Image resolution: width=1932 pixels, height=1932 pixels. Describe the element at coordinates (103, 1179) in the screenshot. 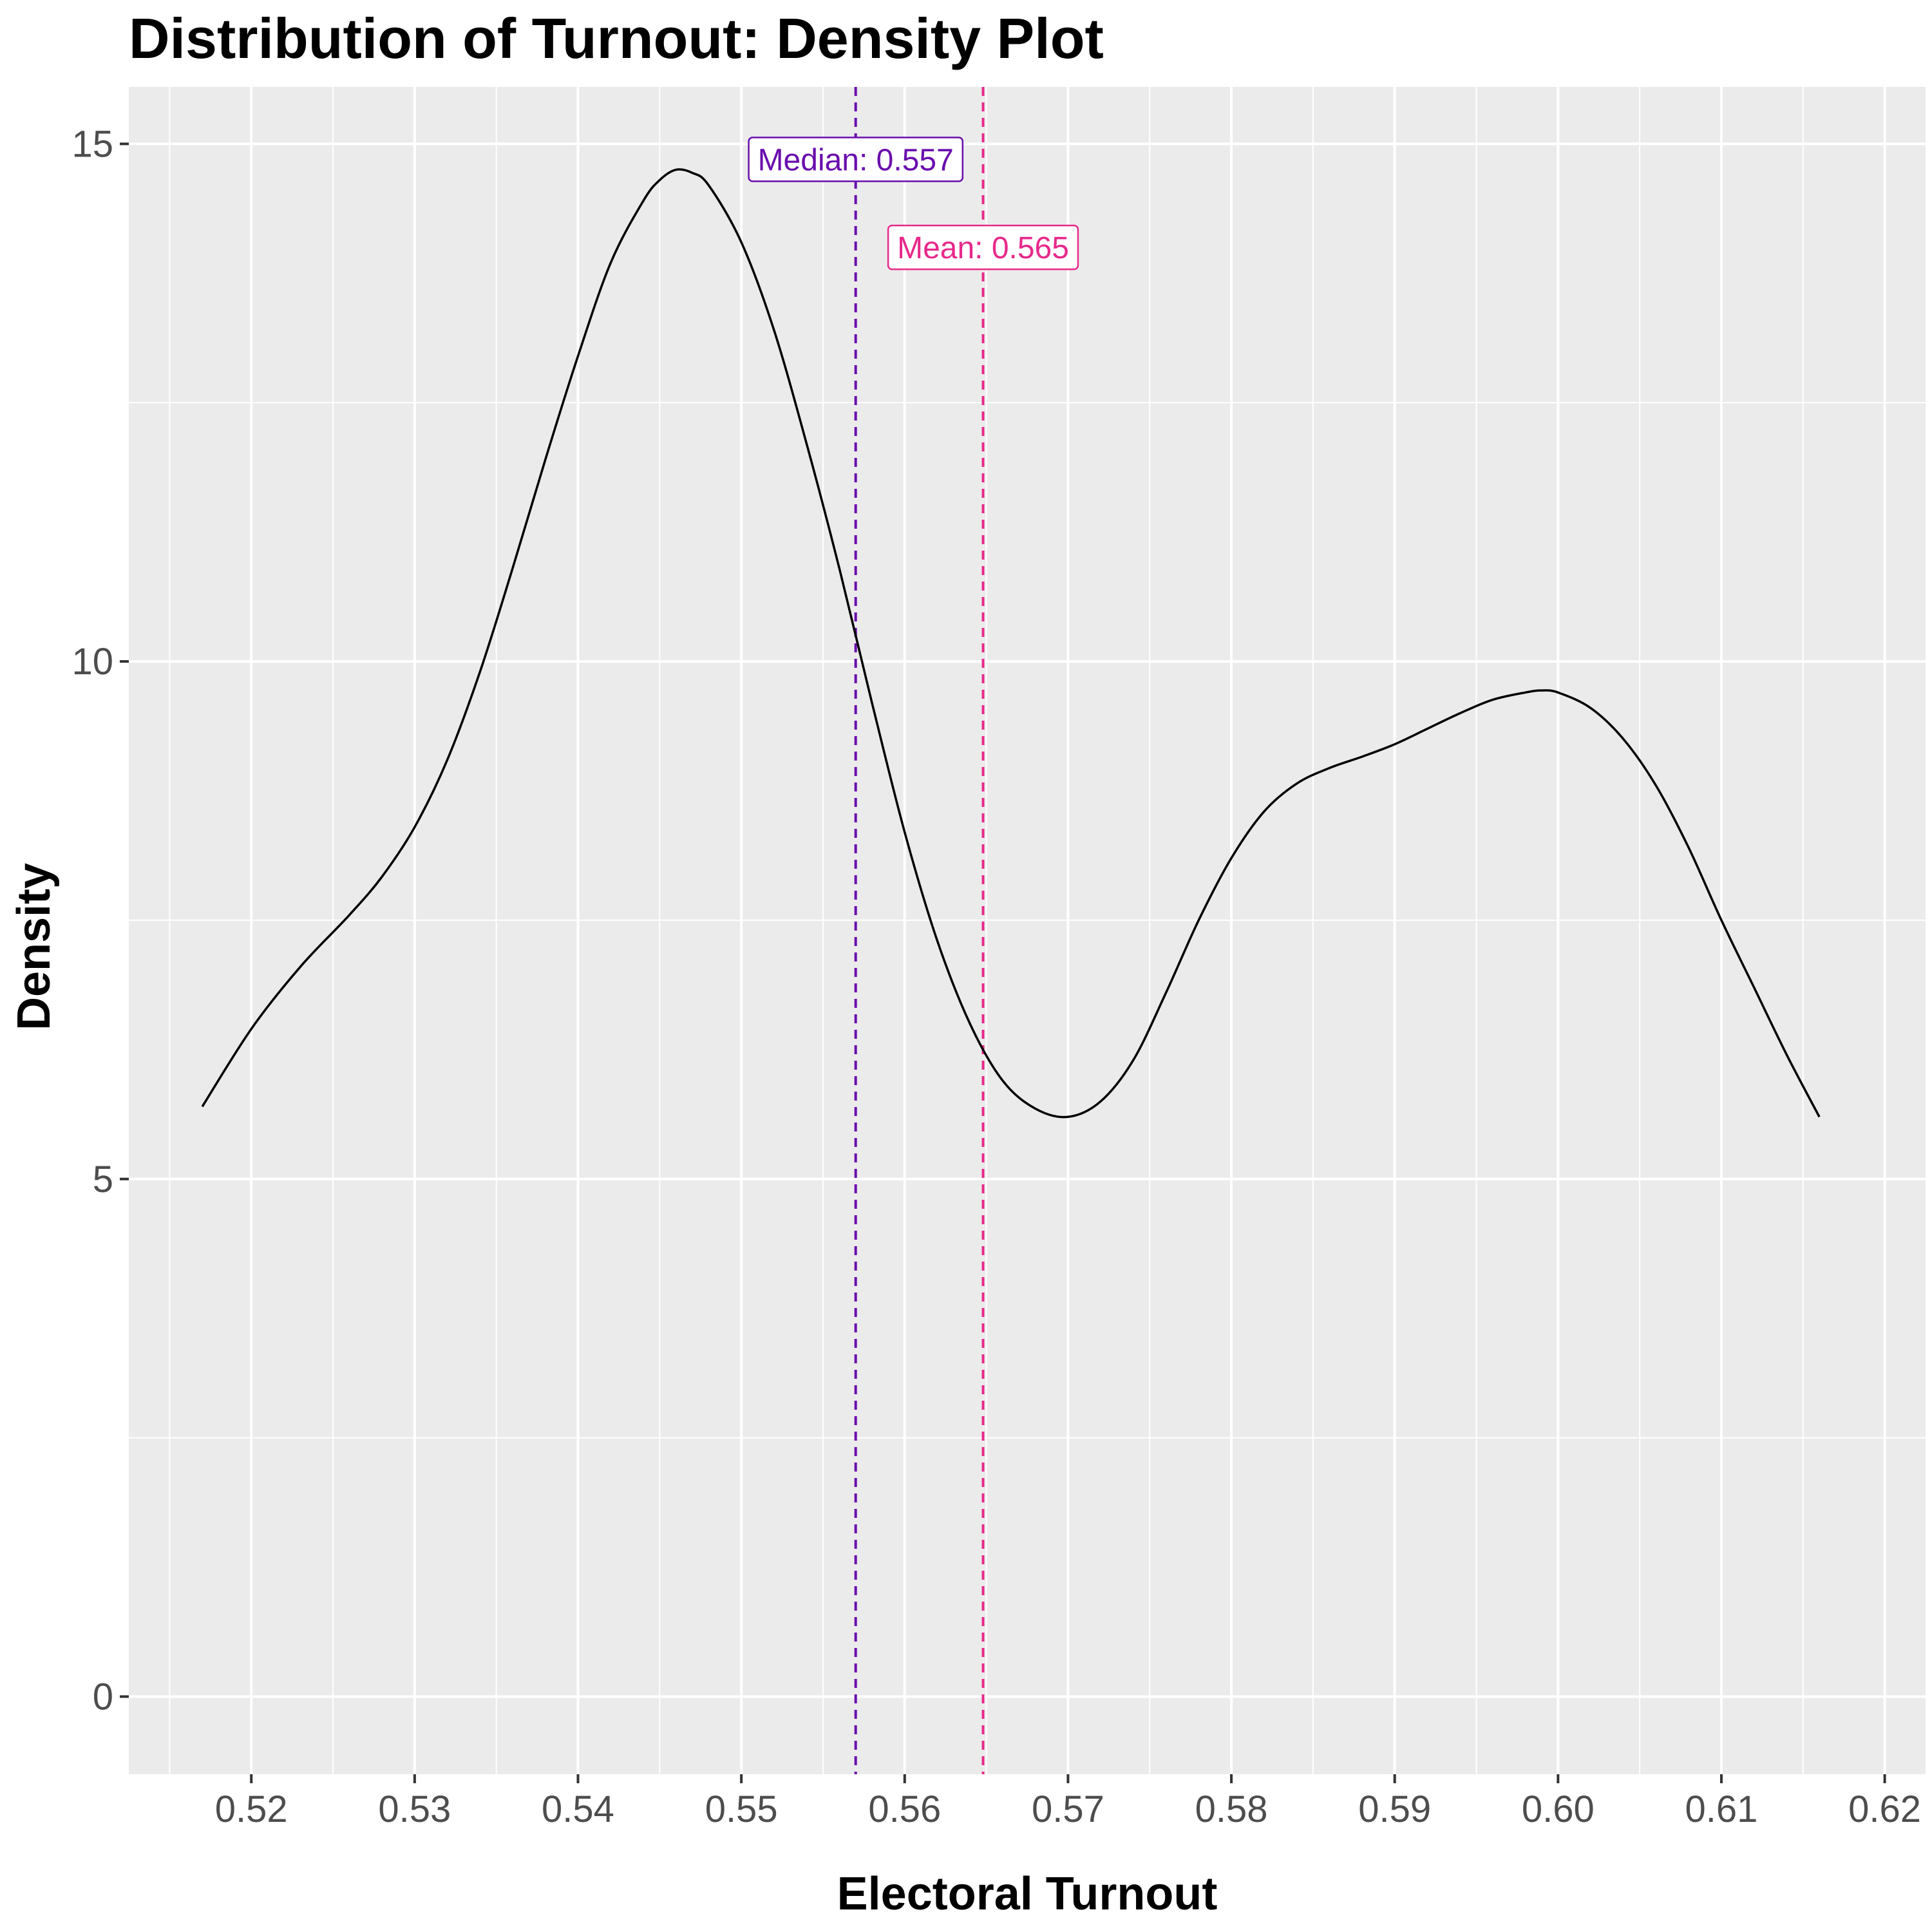

I see `y-tick-label: 5` at that location.